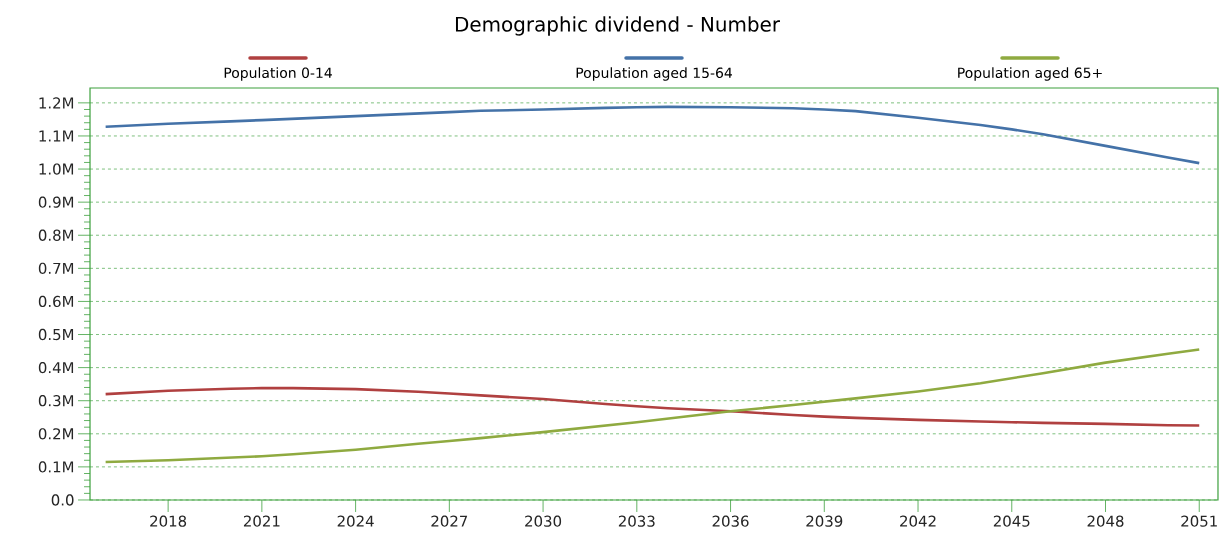  Describe the element at coordinates (355, 521) in the screenshot. I see `x-tick-label: 2024` at that location.